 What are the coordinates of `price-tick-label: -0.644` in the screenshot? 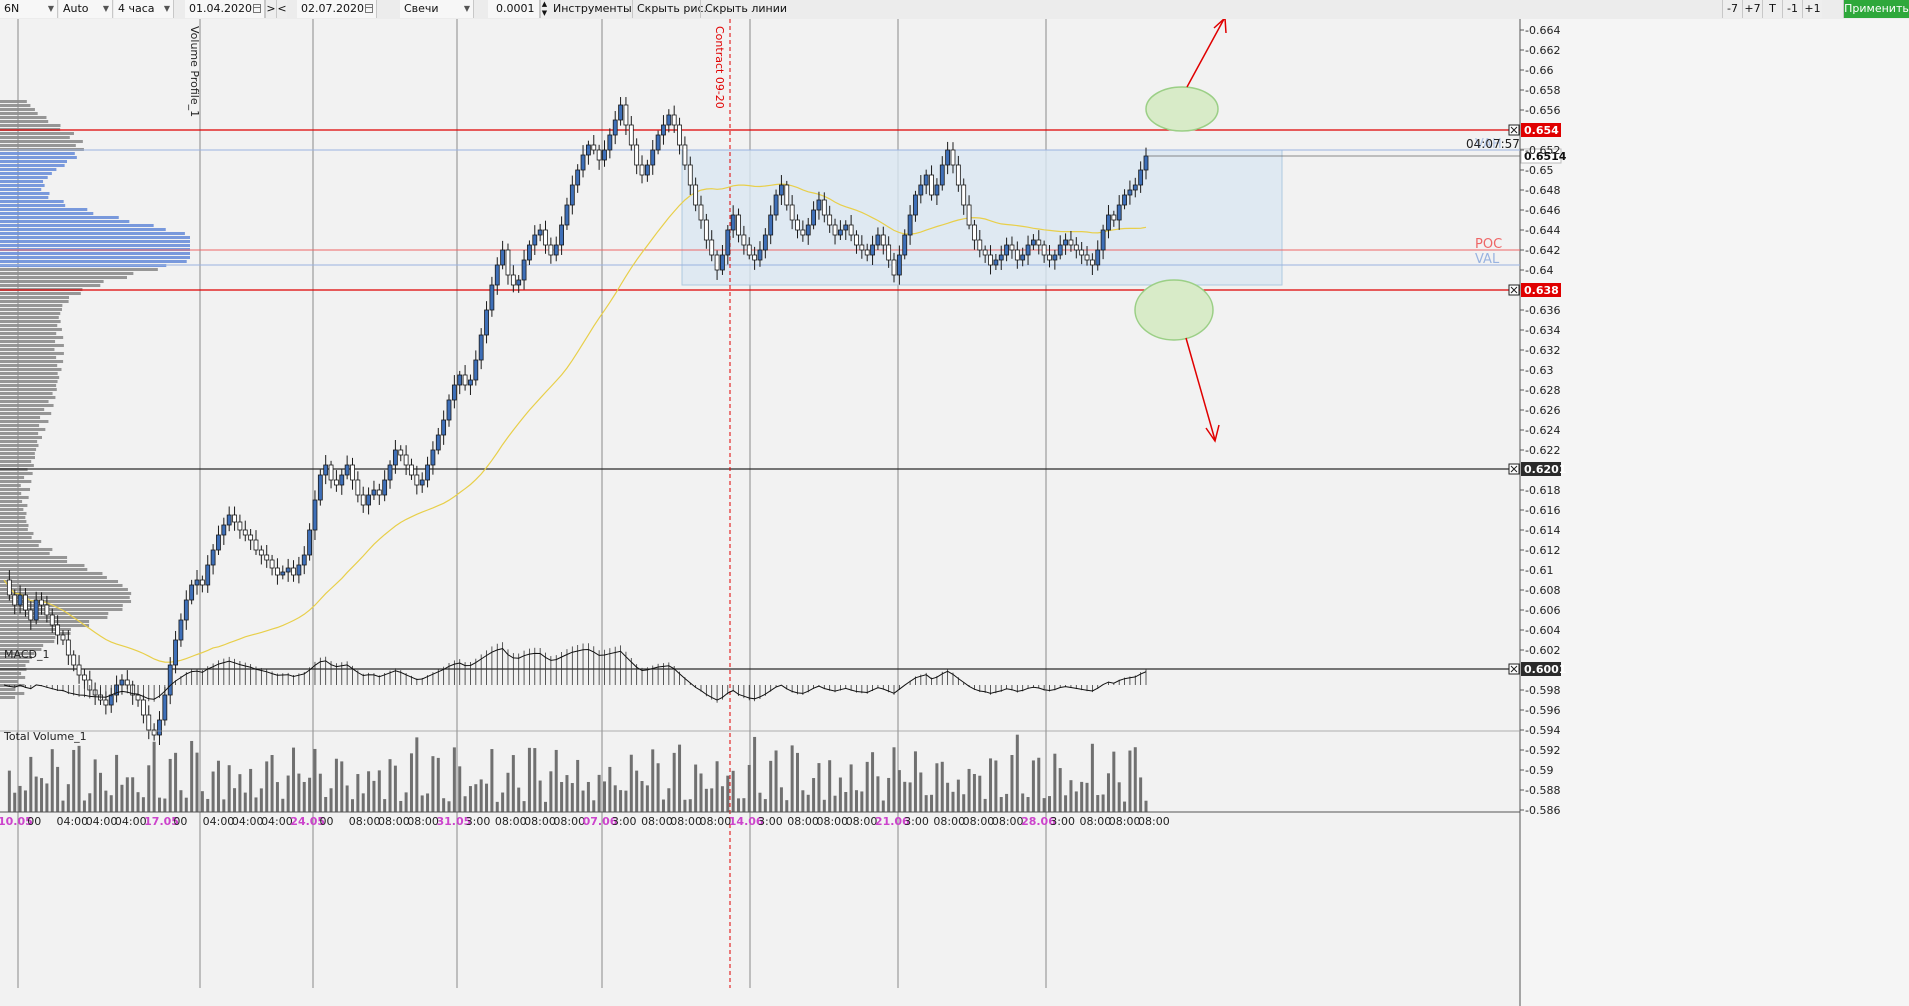 It's located at (1542, 230).